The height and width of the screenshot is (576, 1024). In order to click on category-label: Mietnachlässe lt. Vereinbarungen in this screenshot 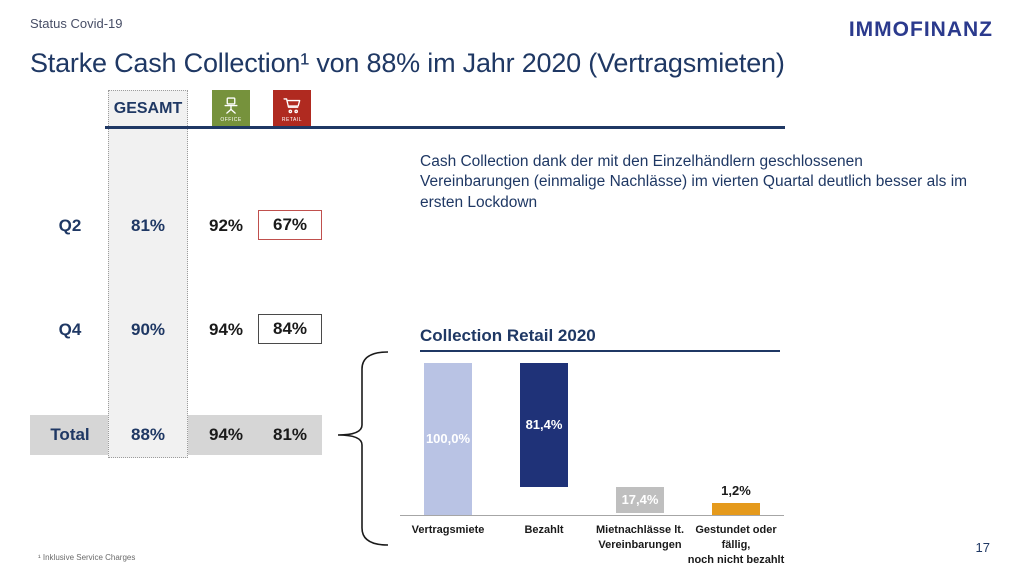, I will do `click(640, 537)`.